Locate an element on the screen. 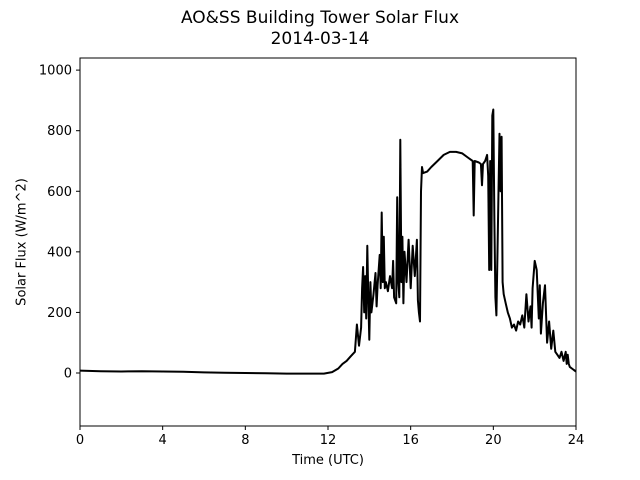  y-tick-label: 0 is located at coordinates (68, 373).